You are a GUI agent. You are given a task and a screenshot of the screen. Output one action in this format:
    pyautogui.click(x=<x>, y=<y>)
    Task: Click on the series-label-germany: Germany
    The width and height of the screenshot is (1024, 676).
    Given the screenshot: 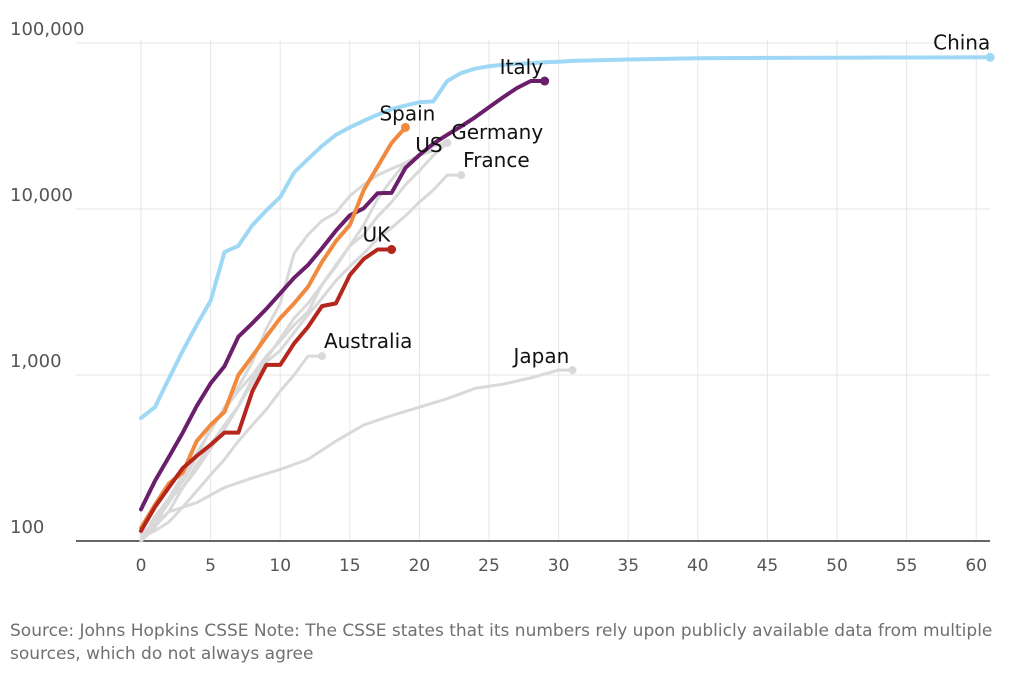 What is the action you would take?
    pyautogui.click(x=497, y=132)
    